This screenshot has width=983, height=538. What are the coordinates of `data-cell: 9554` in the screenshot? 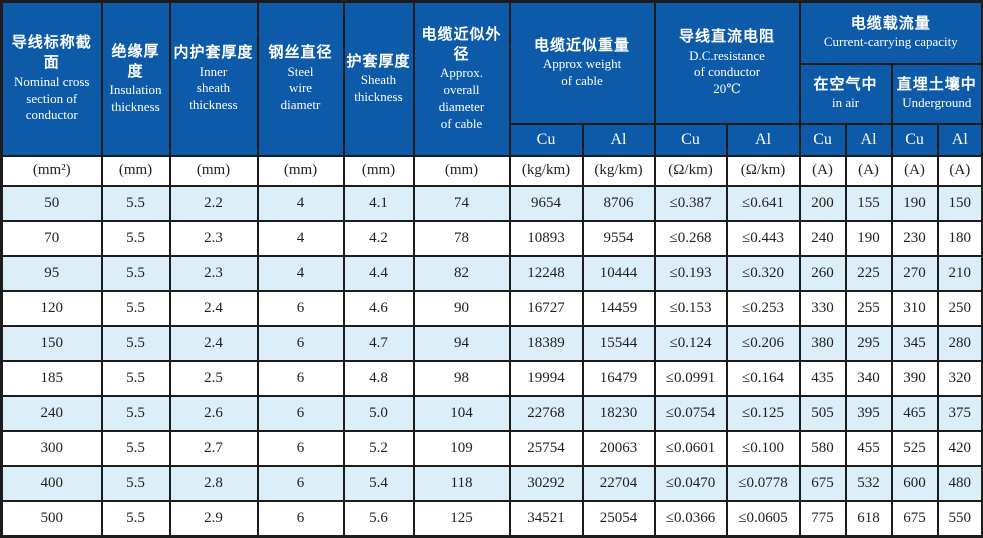 It's located at (618, 238).